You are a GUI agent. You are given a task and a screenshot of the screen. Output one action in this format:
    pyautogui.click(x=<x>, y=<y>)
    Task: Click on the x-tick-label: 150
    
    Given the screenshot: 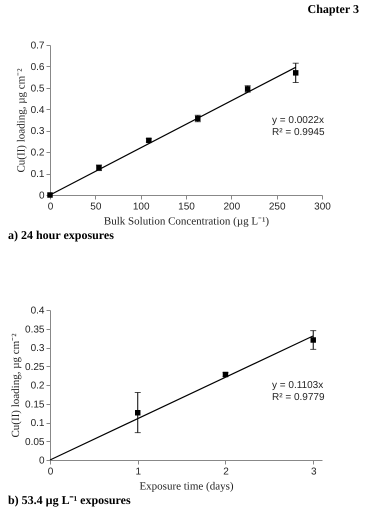 What is the action you would take?
    pyautogui.click(x=187, y=207)
    